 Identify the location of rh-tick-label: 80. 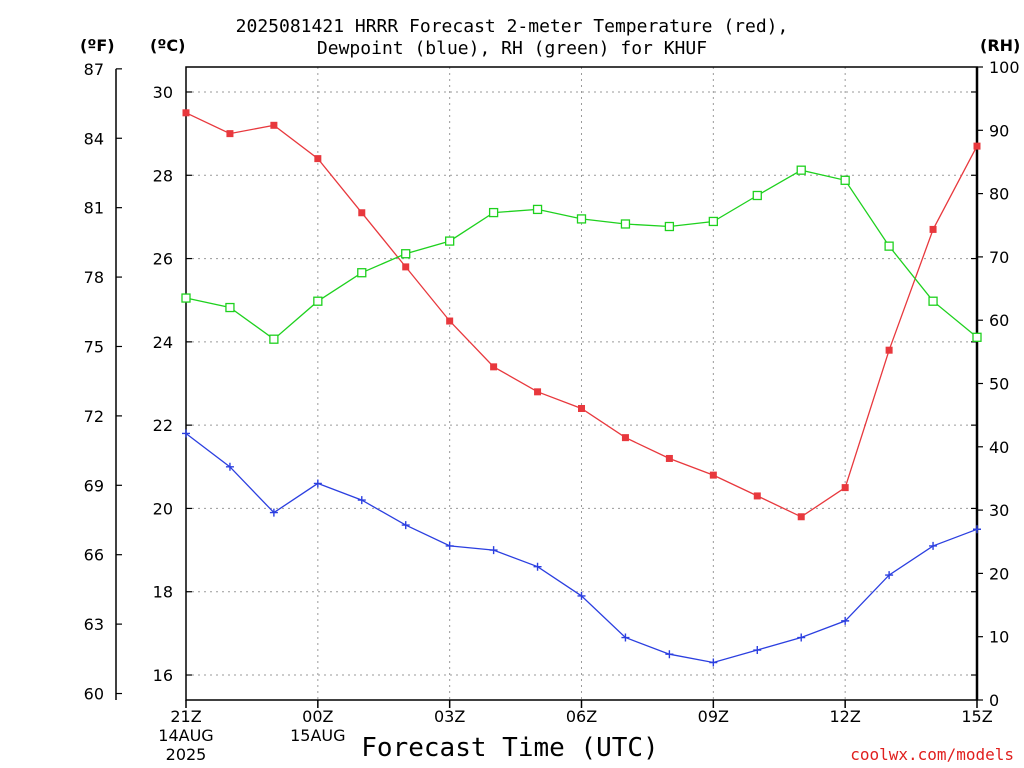
(999, 194).